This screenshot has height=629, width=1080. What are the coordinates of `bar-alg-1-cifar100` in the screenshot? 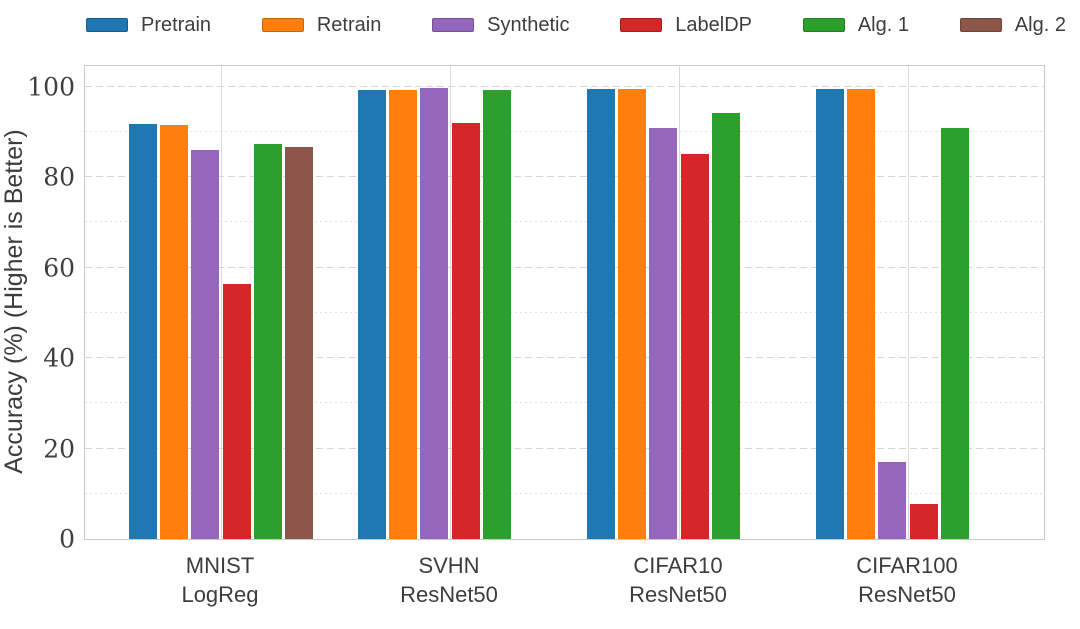 It's located at (954, 333).